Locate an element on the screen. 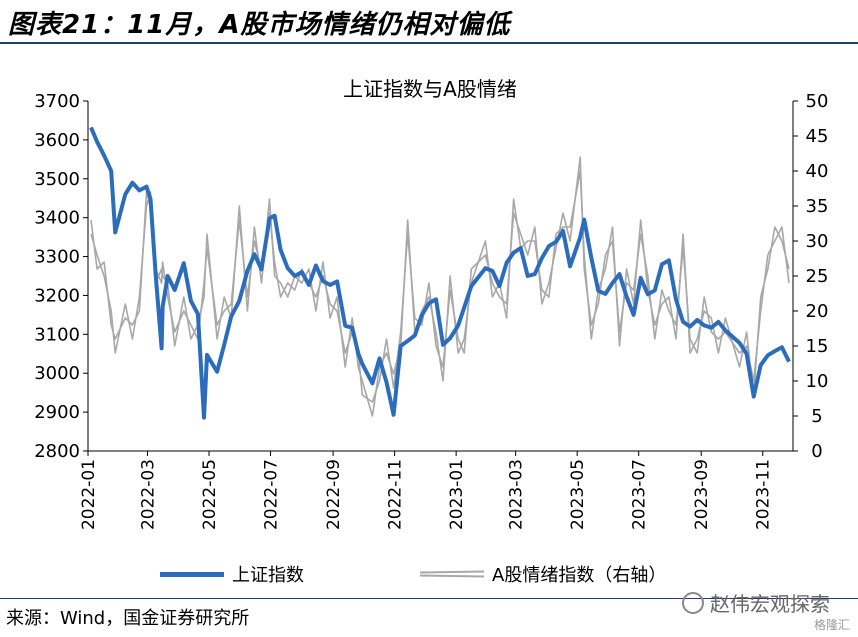 The image size is (858, 637). left-tick-label: 2900 is located at coordinates (57, 412).